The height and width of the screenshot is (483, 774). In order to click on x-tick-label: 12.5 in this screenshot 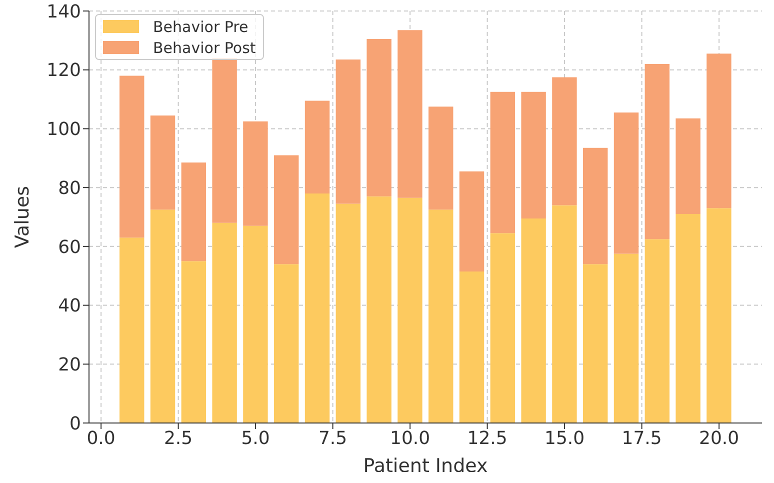, I will do `click(487, 438)`.